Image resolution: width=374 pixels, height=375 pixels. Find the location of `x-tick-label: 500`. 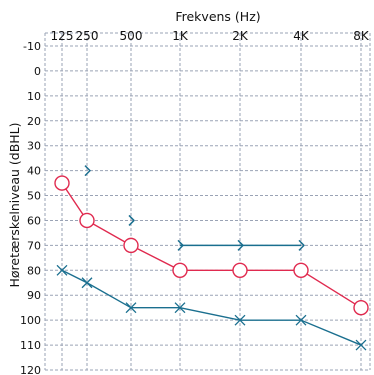

x-tick-label: 500 is located at coordinates (131, 36).